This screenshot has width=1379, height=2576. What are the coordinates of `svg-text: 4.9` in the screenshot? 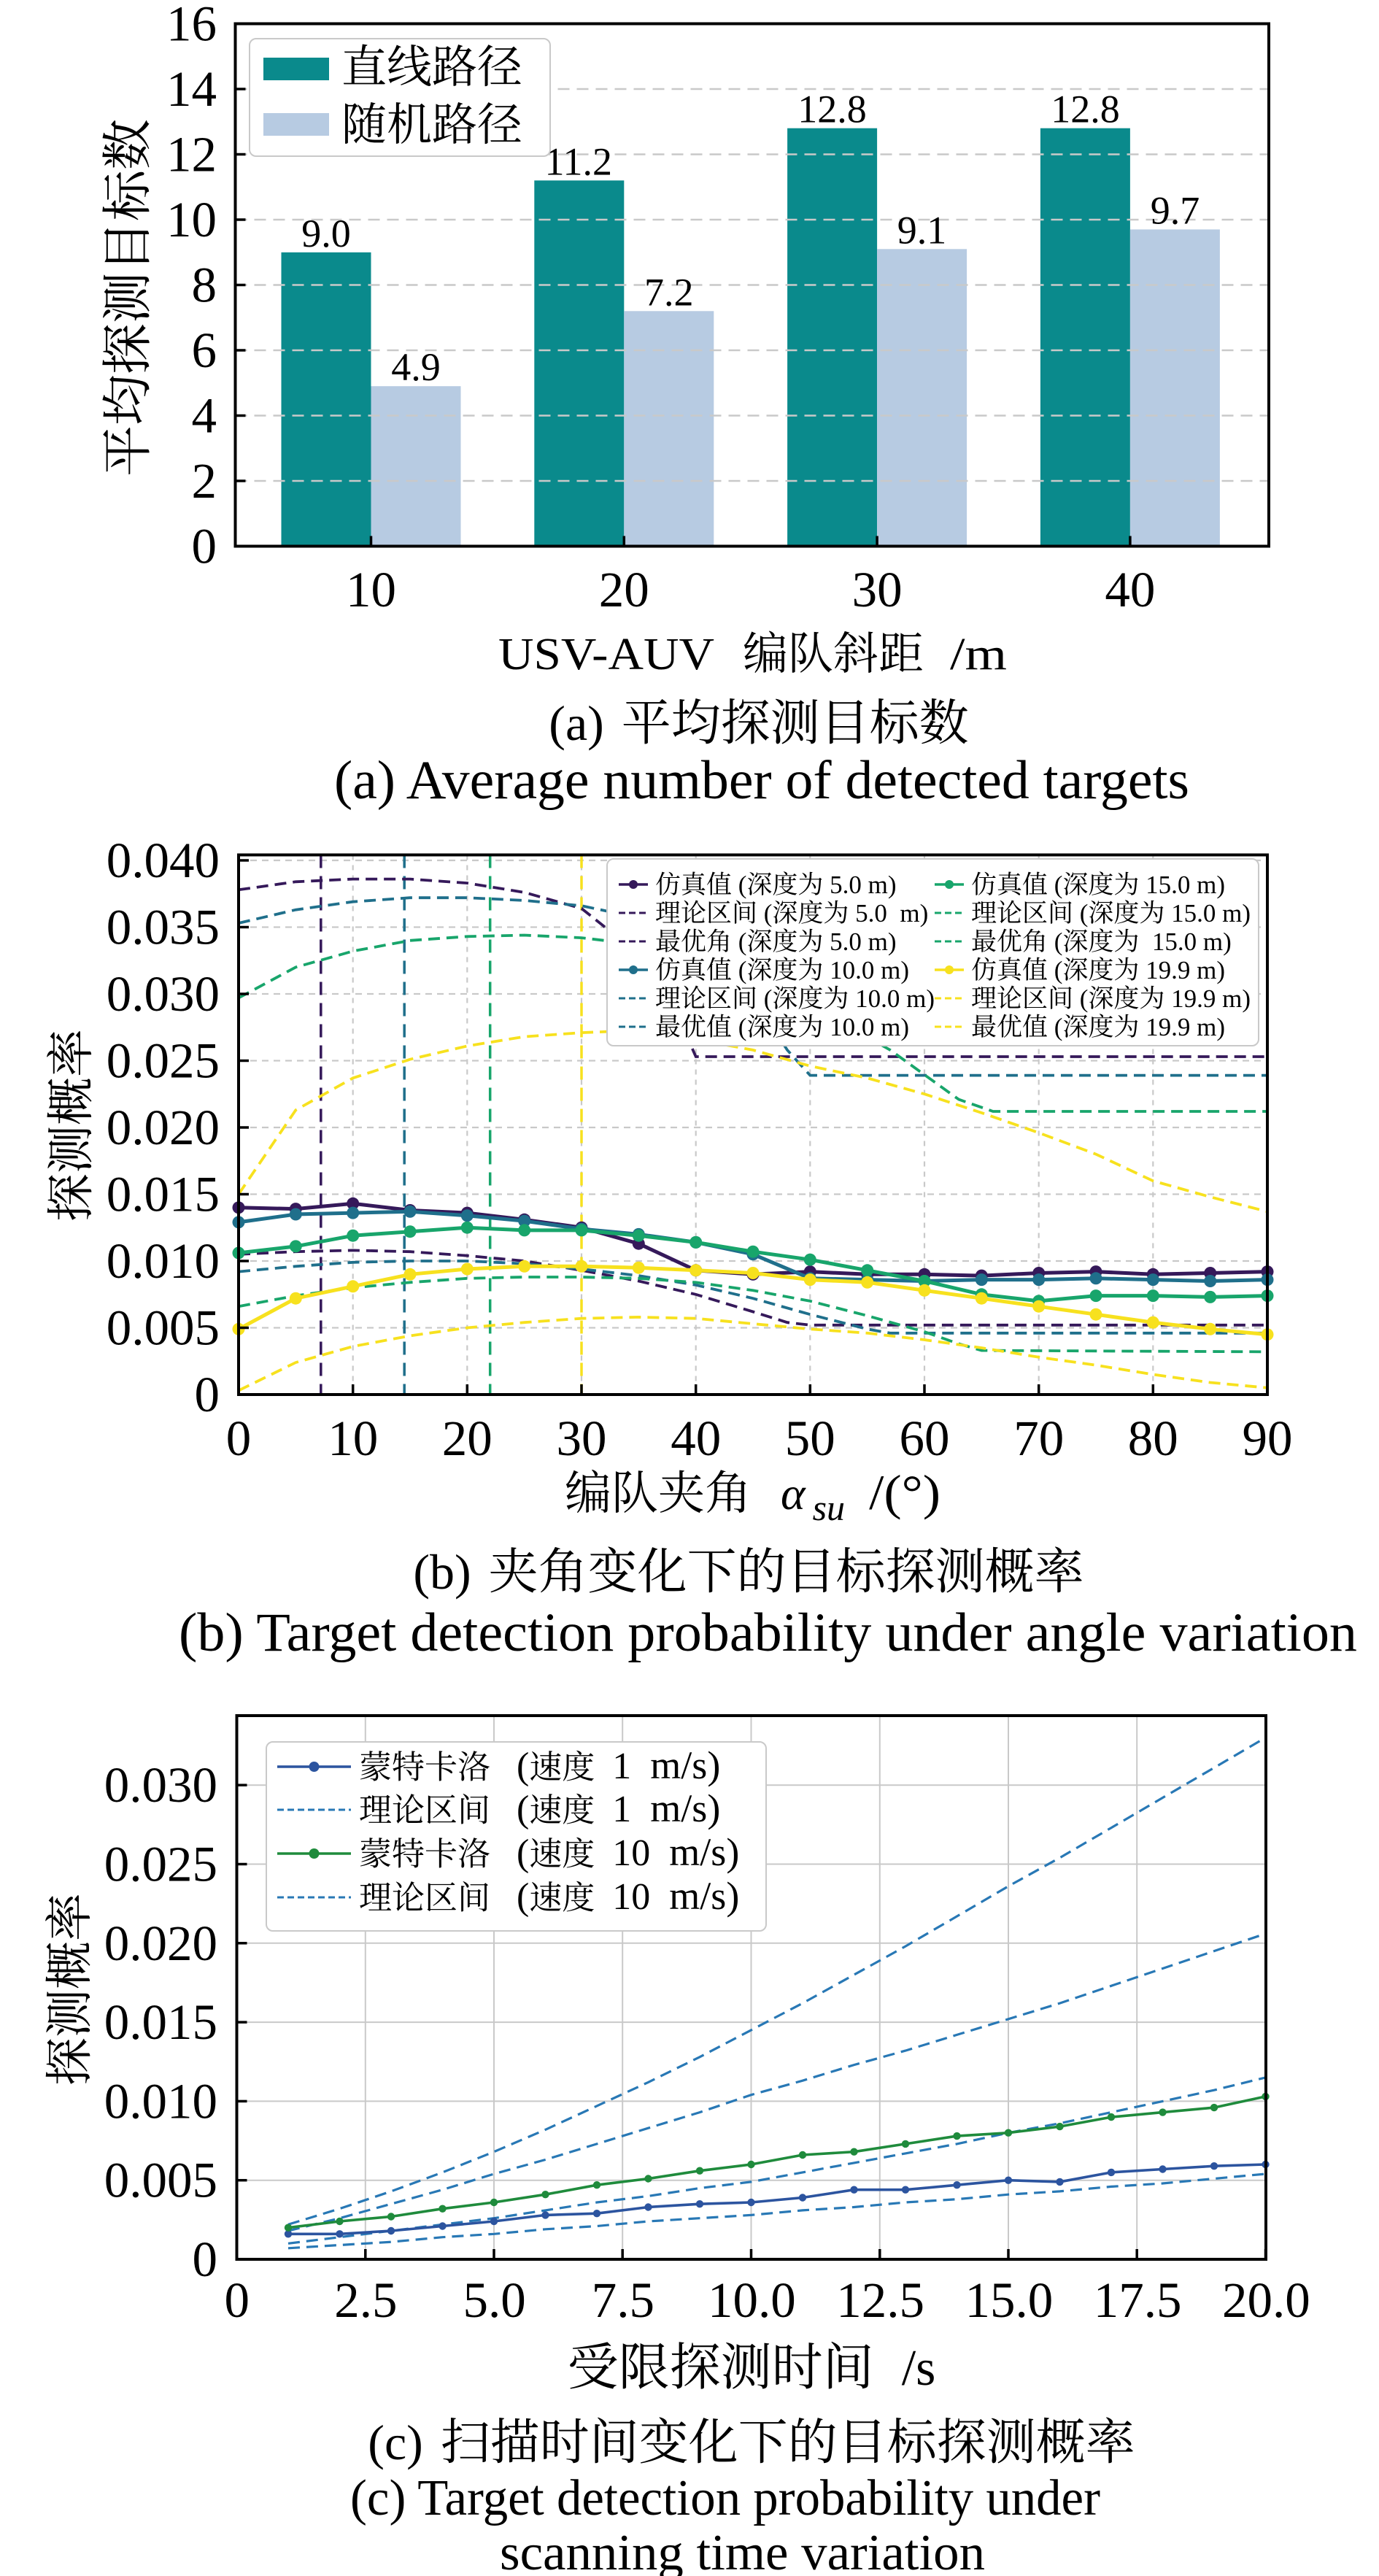 It's located at (416, 367).